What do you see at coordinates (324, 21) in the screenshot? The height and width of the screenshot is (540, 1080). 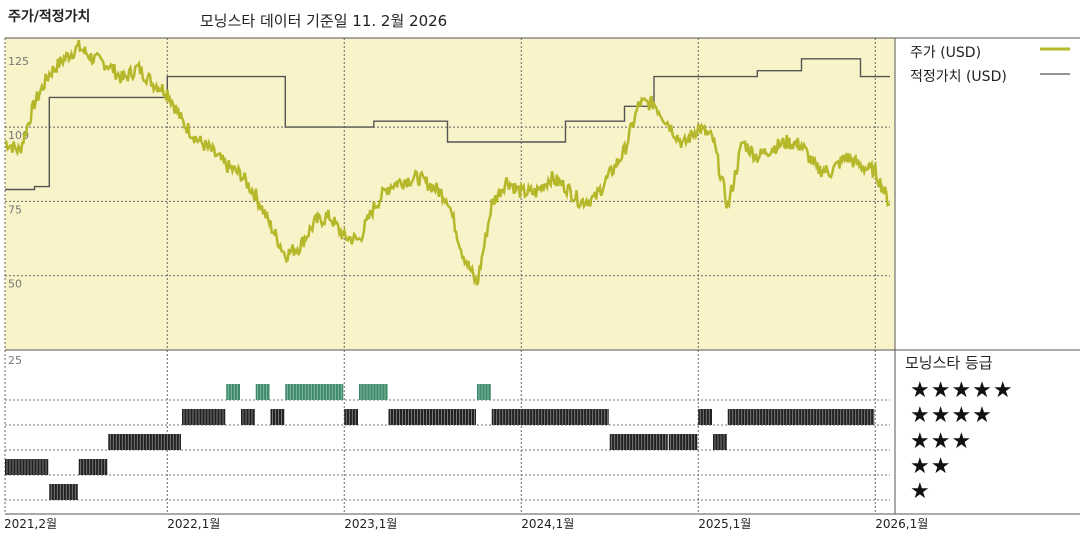 I see `chart-subtitle: 모닝스타 데이터 기준일 11. 2월 2026` at bounding box center [324, 21].